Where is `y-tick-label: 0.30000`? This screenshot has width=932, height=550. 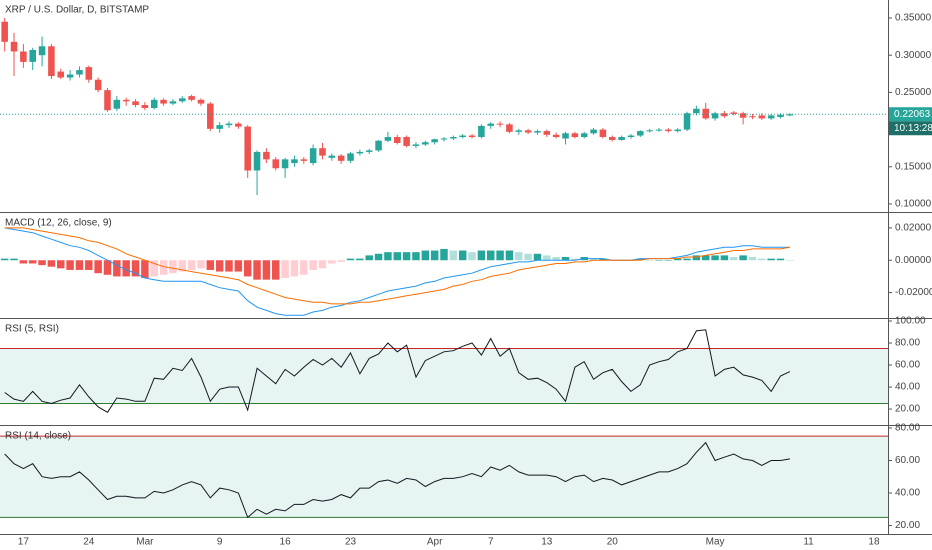
y-tick-label: 0.30000 is located at coordinates (913, 55).